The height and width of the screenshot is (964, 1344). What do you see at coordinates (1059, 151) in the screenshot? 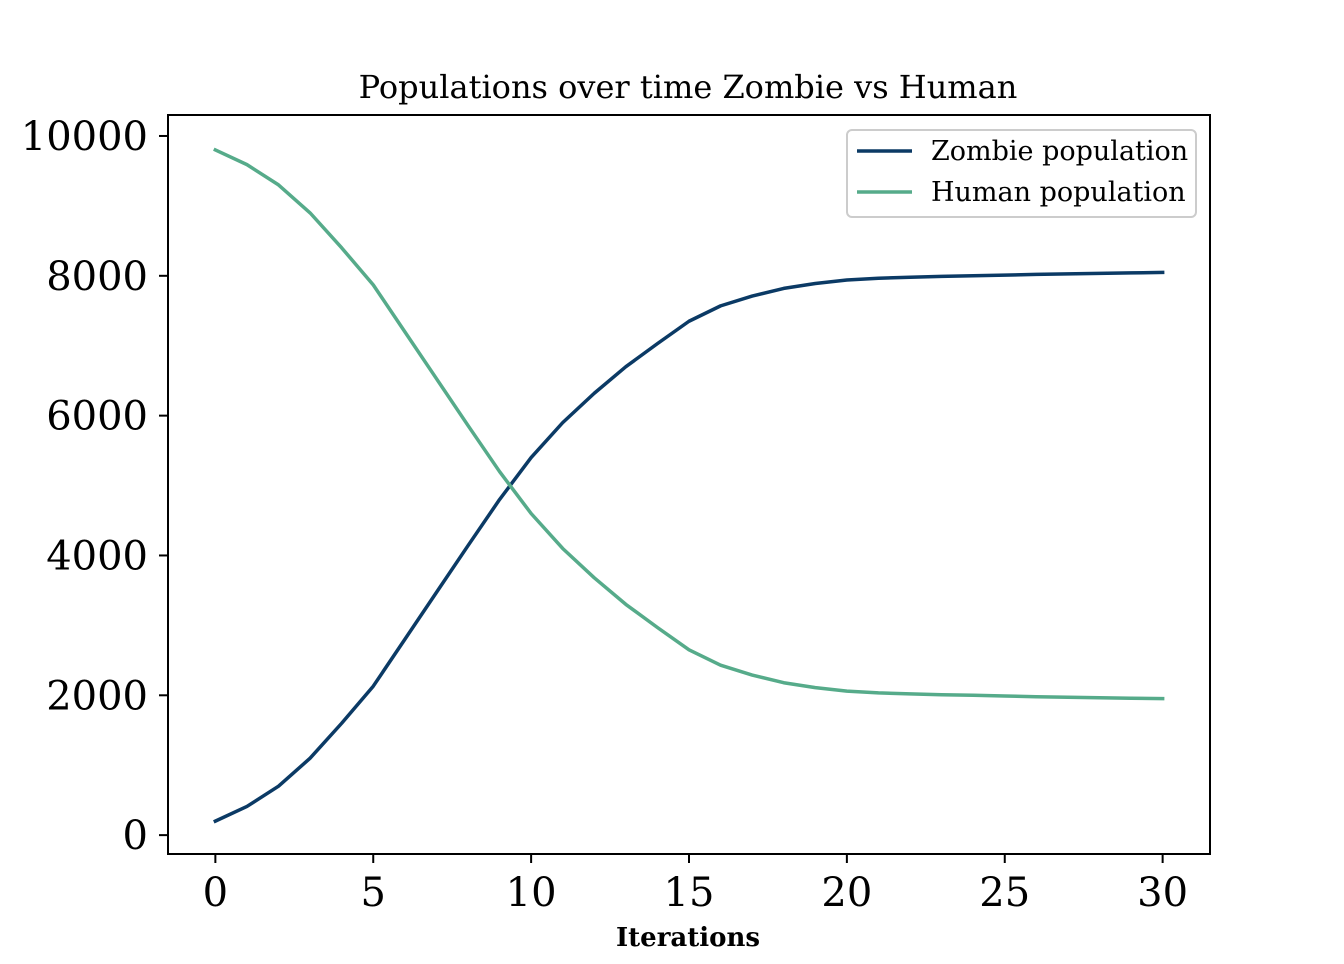
I see `legend-label: Zombie population` at bounding box center [1059, 151].